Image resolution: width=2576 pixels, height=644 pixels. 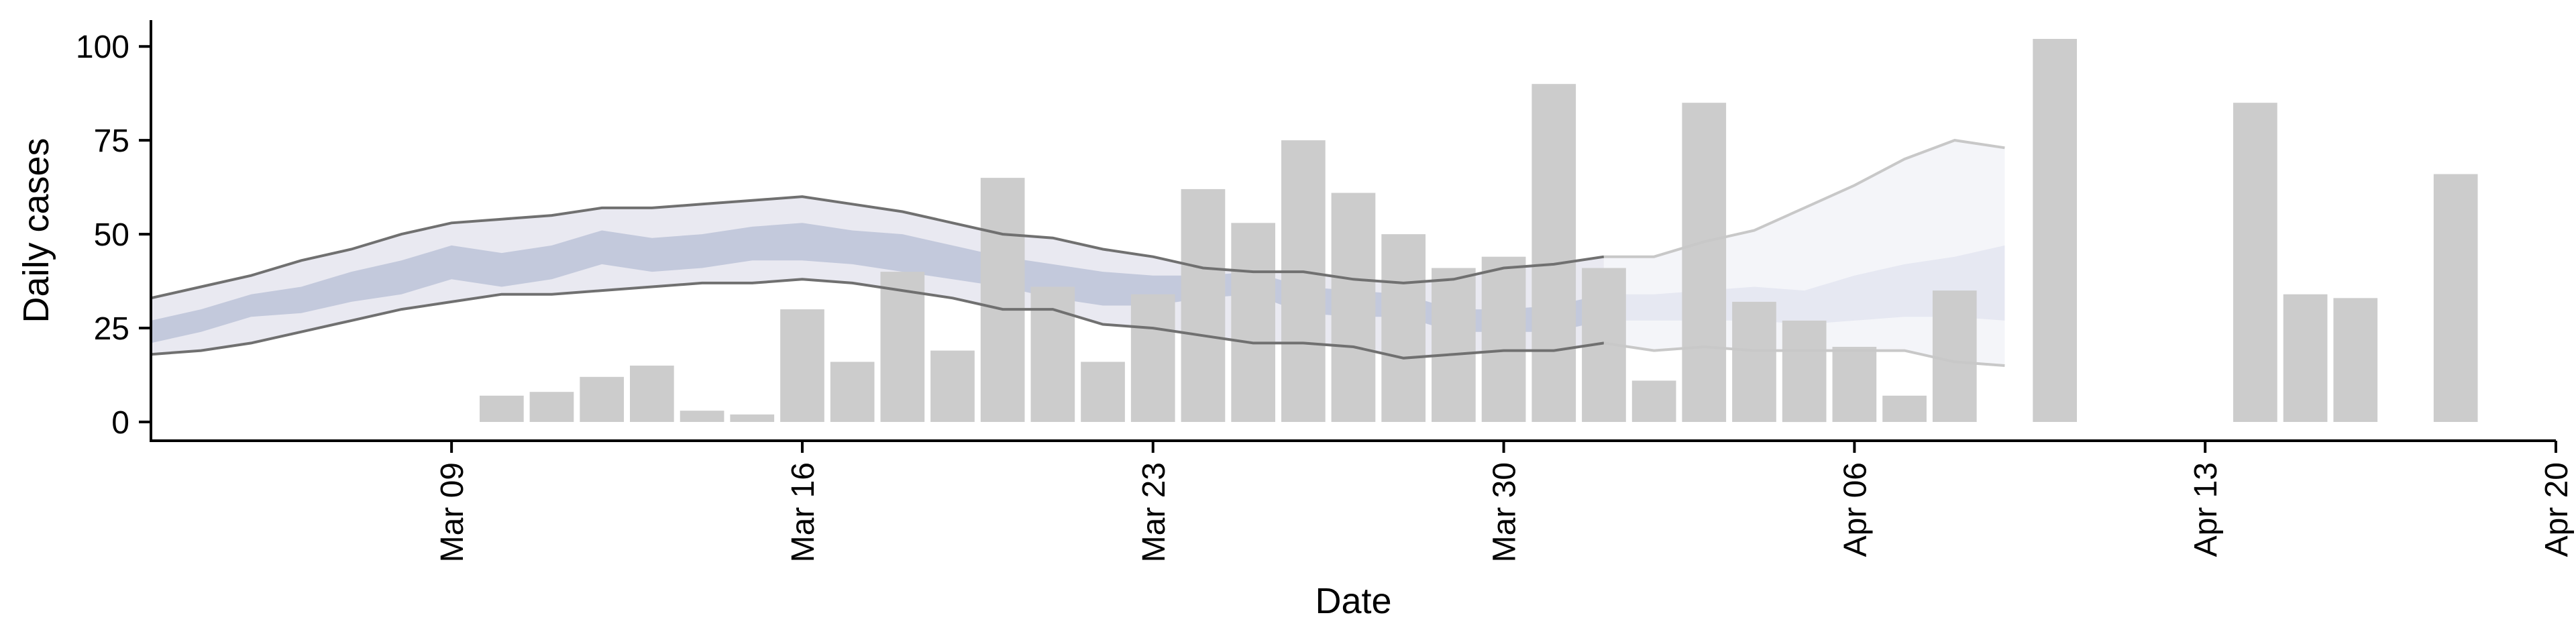 I want to click on inner-band-observed, so click(x=877, y=283).